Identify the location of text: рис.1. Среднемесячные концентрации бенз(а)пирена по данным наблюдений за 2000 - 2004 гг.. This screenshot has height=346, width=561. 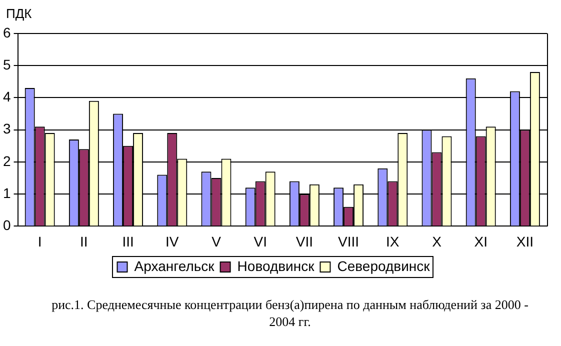
(290, 313).